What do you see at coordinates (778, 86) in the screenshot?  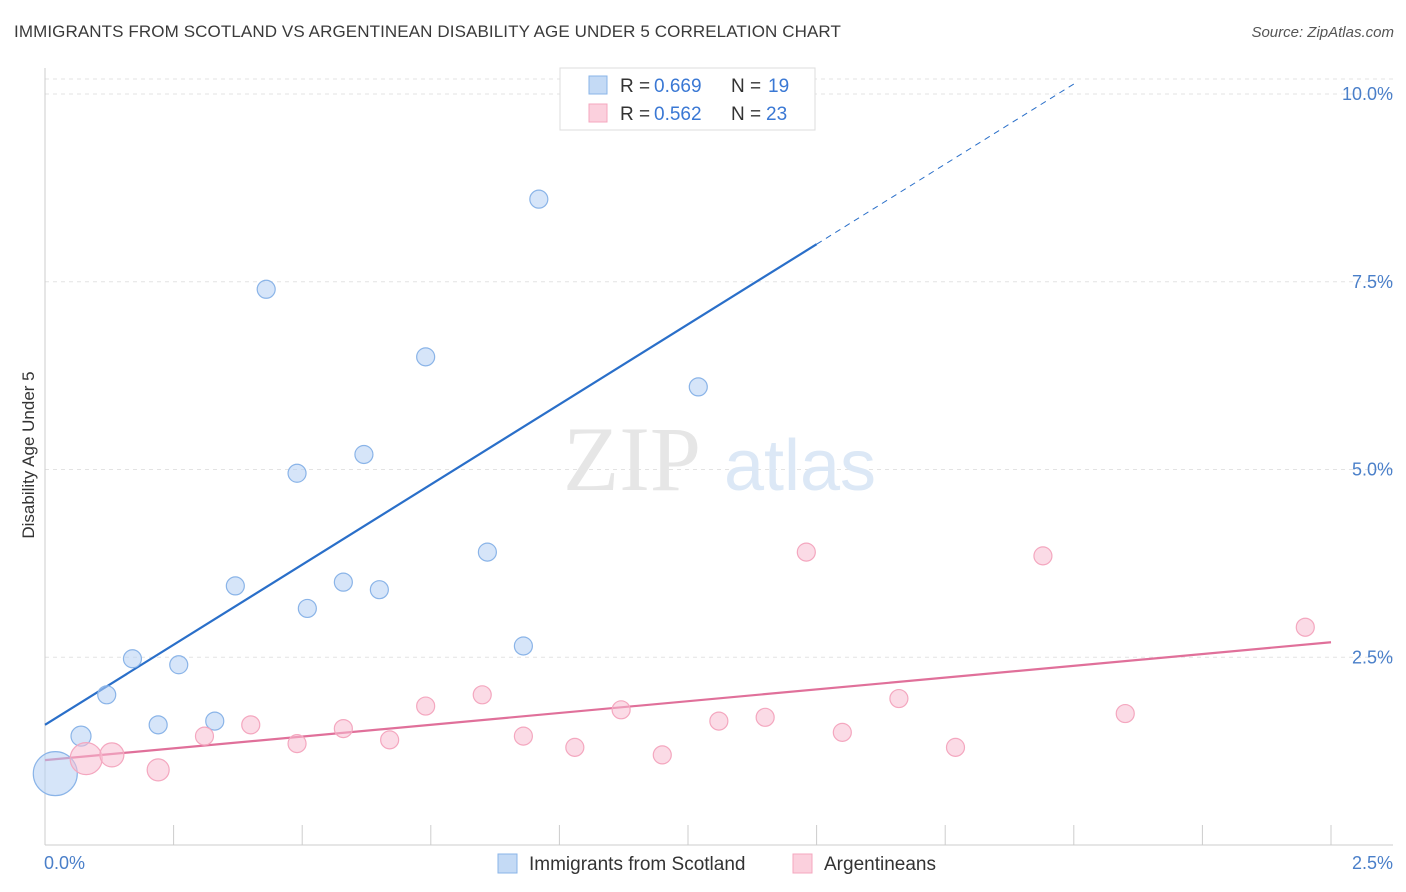 I see `legend-n-value-scotland: 19` at bounding box center [778, 86].